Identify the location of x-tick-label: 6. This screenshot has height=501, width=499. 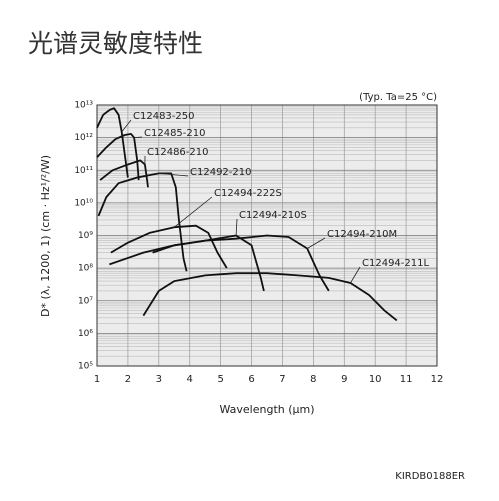
(251, 379).